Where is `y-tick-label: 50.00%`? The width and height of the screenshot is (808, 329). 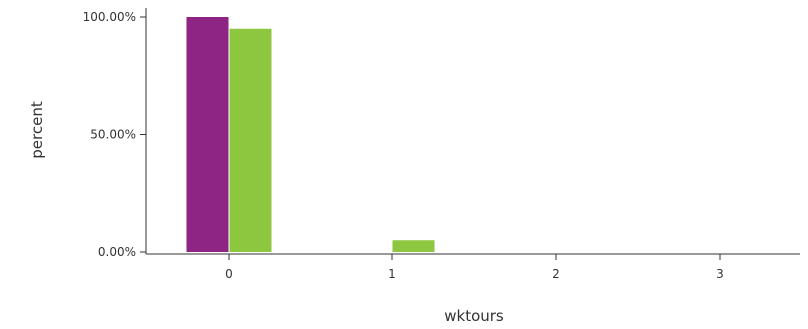 y-tick-label: 50.00% is located at coordinates (113, 135).